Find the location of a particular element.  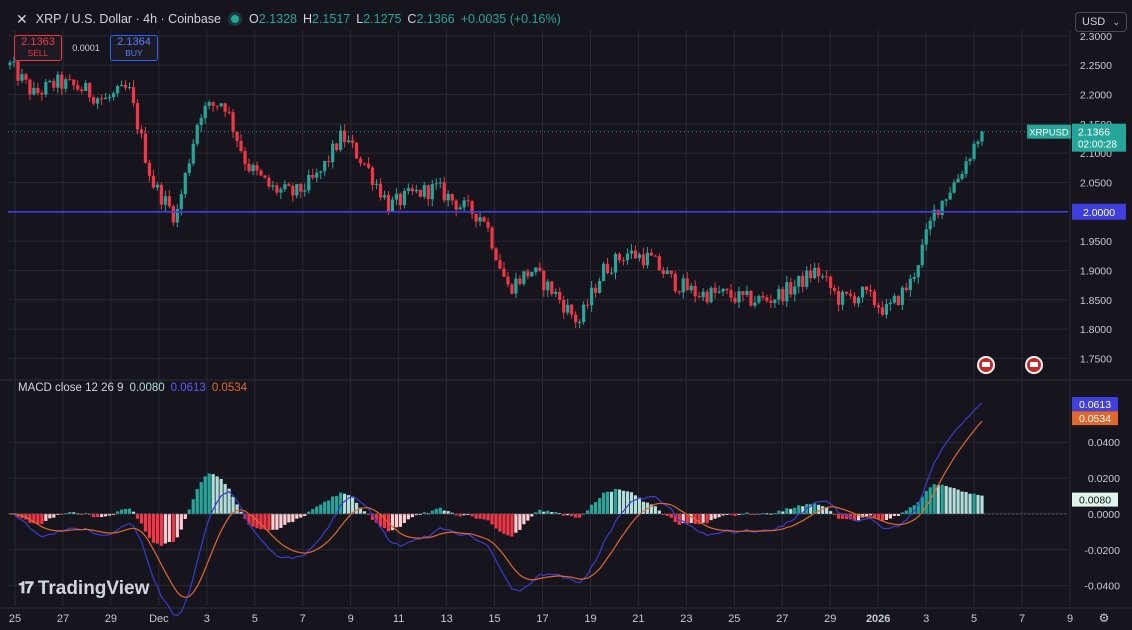

close-icon: ✕ is located at coordinates (22, 18).